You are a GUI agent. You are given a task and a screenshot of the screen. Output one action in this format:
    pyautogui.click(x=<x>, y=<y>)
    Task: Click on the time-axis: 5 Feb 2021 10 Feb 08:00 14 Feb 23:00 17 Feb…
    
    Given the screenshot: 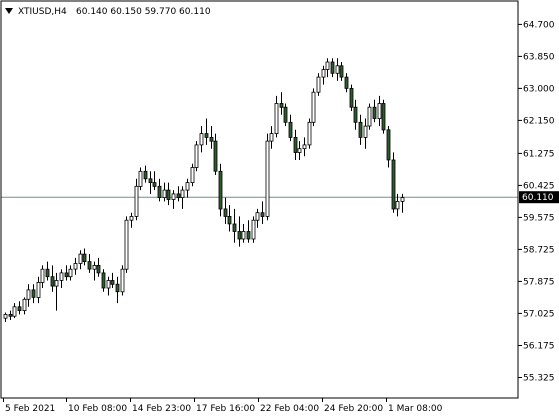 What is the action you would take?
    pyautogui.click(x=223, y=406)
    